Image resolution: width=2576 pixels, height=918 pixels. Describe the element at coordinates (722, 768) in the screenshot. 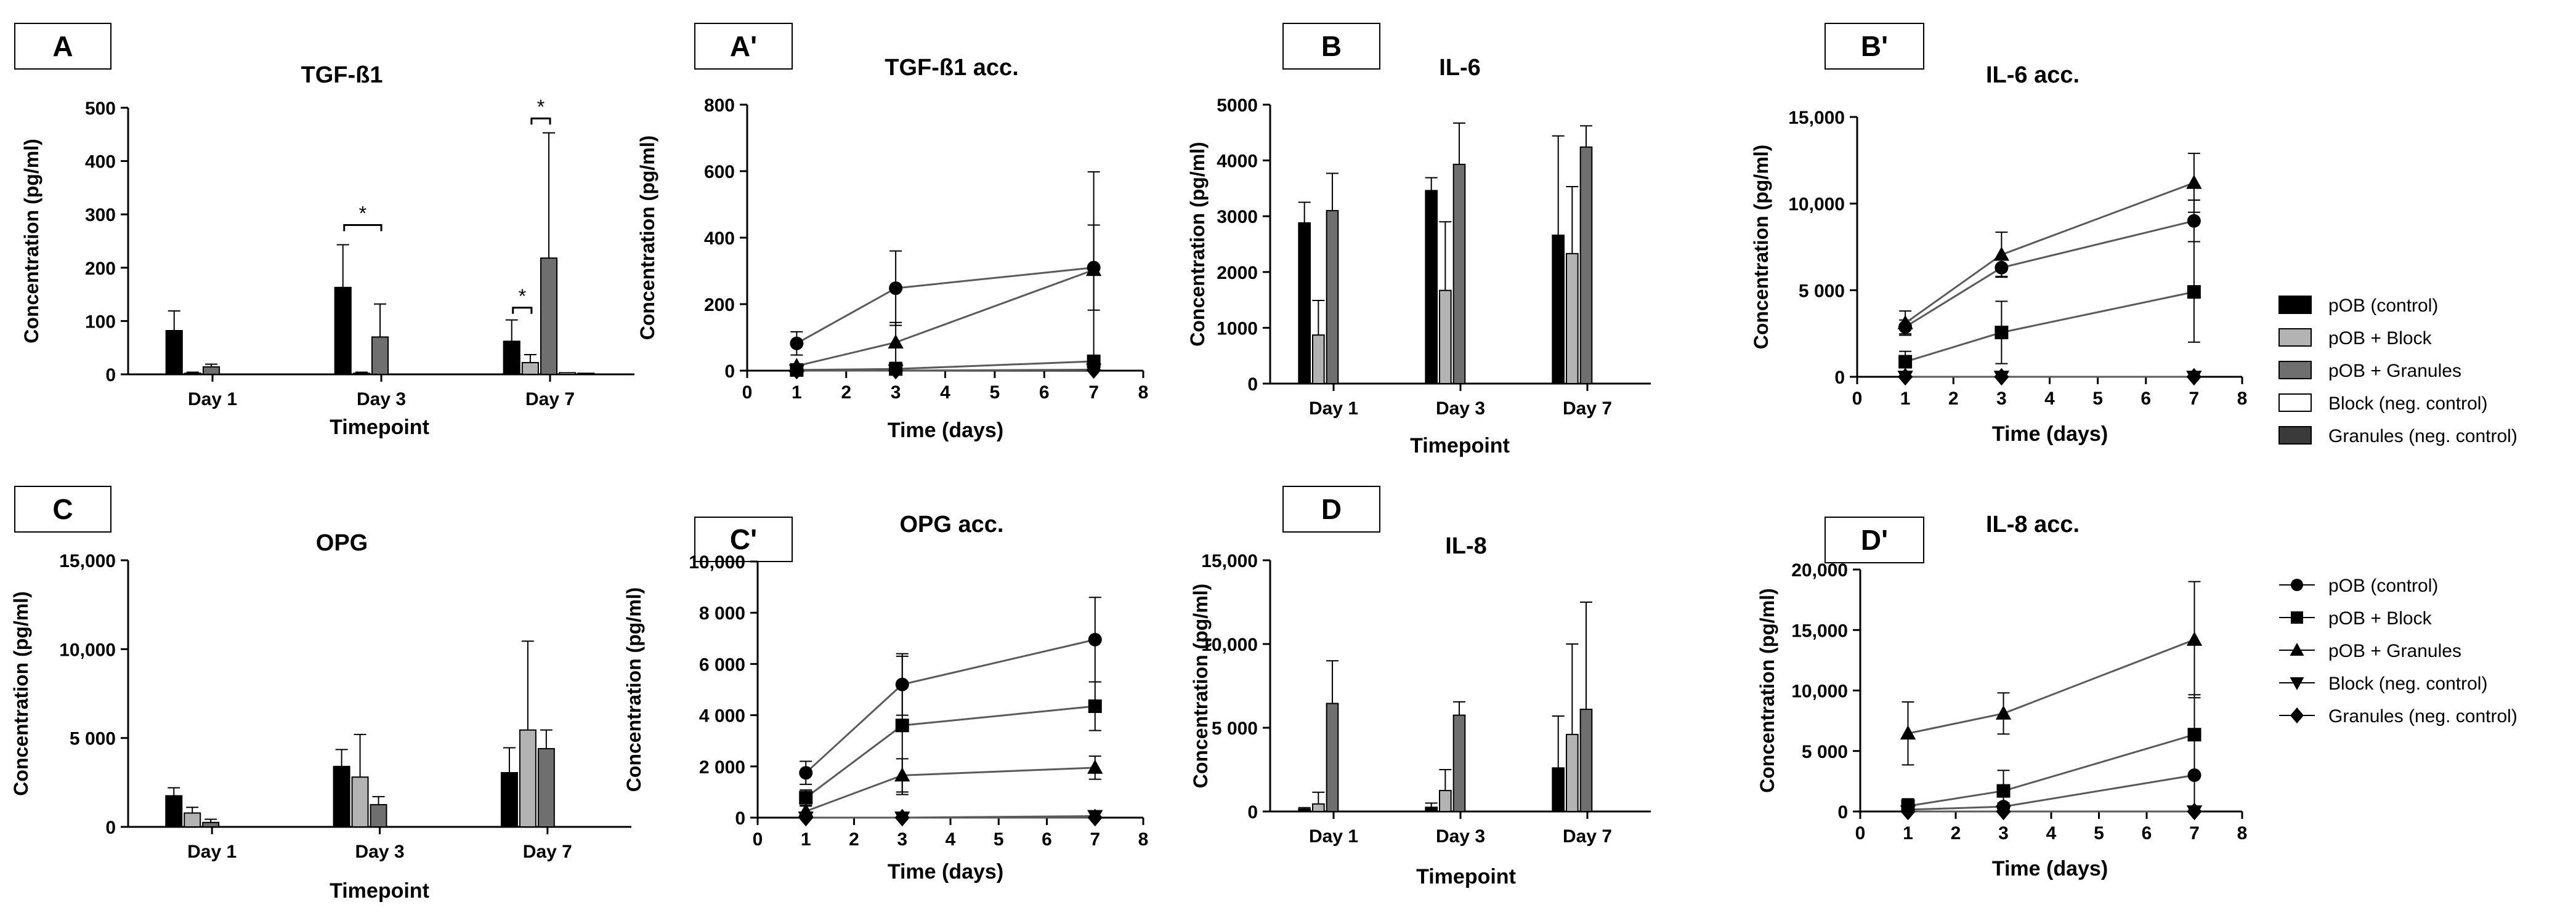

I see `y-tick-label: 2 000` at that location.